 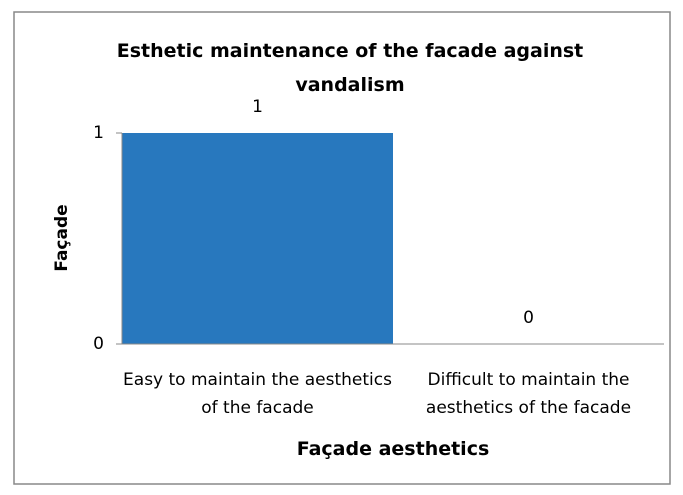 I want to click on y-tick-label: 0, so click(x=98, y=344).